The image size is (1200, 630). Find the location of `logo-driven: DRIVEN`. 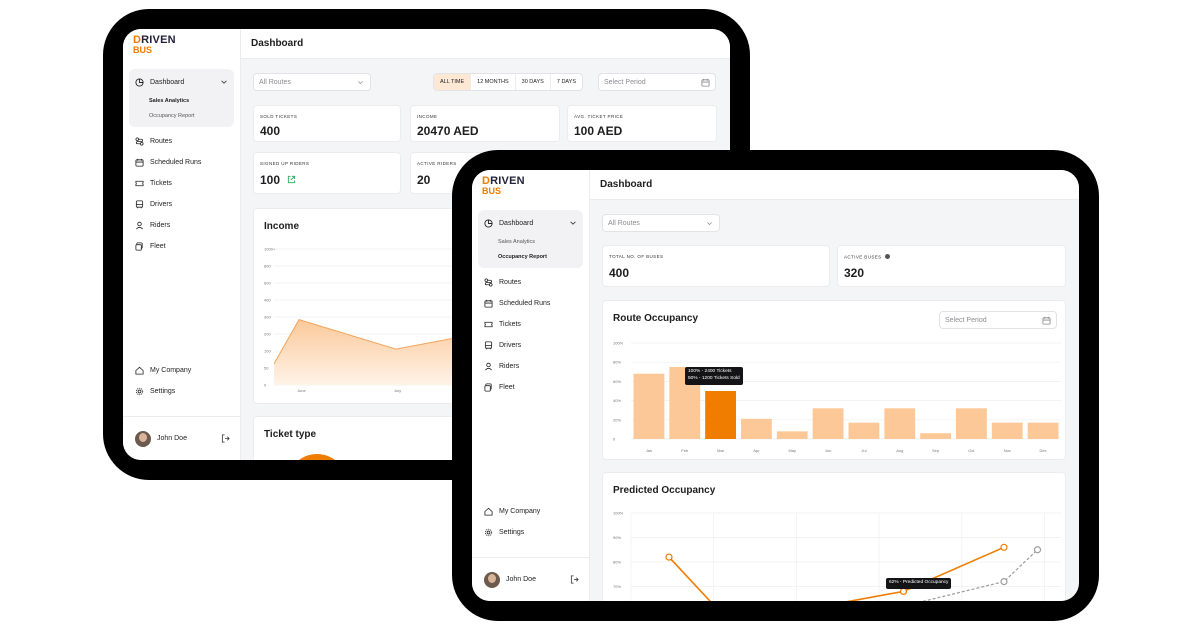

logo-driven: DRIVEN is located at coordinates (503, 181).